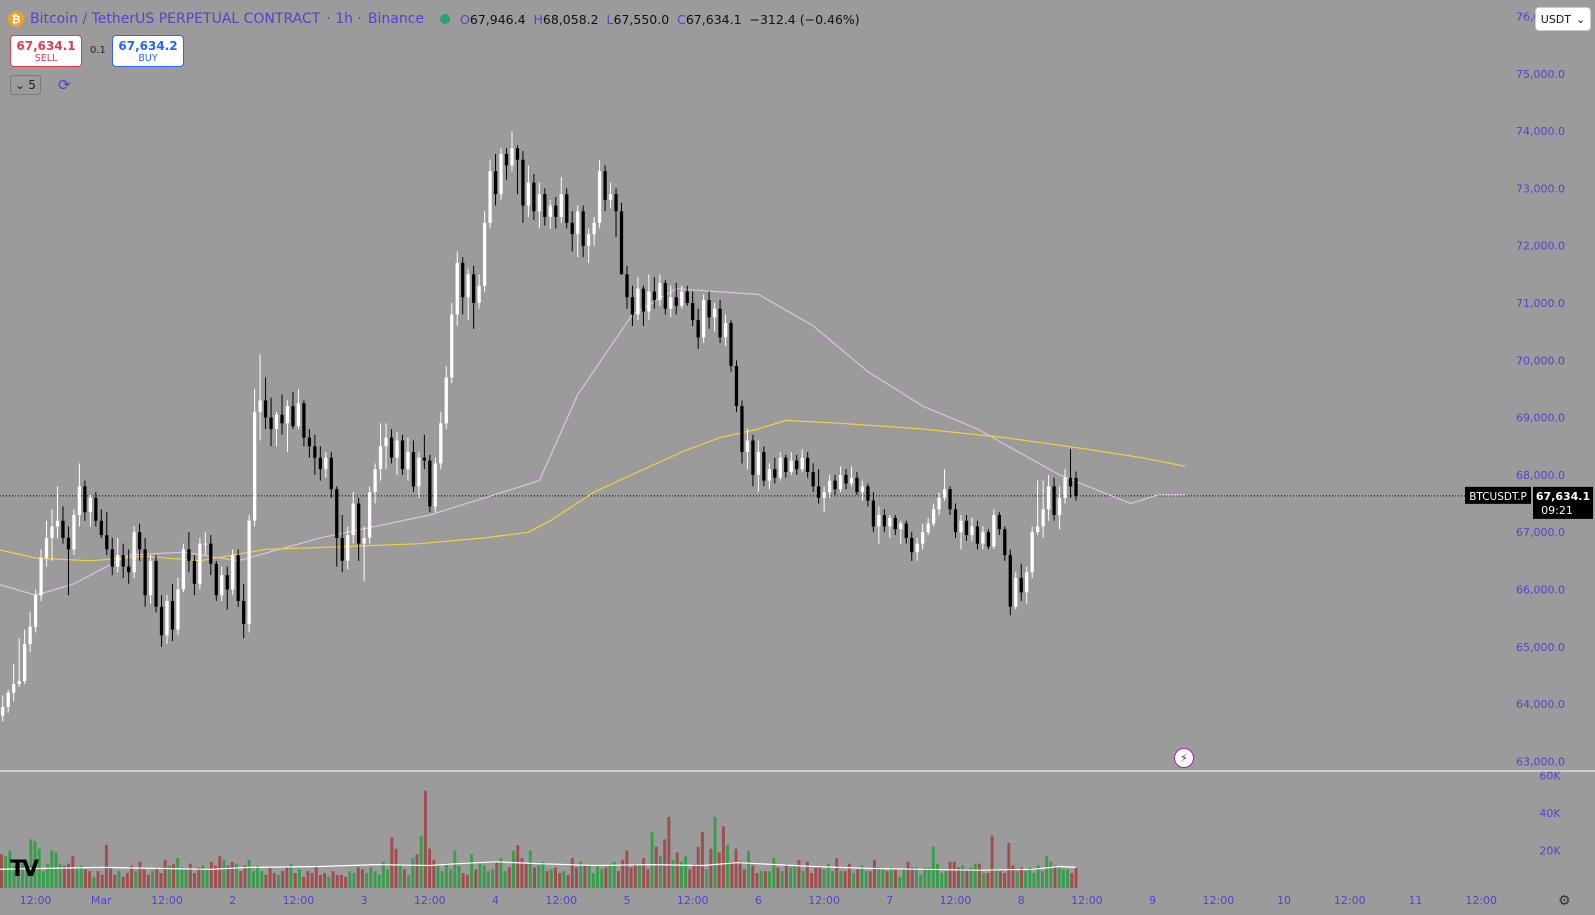 This screenshot has height=915, width=1595. I want to click on exchange-label: Binance, so click(396, 19).